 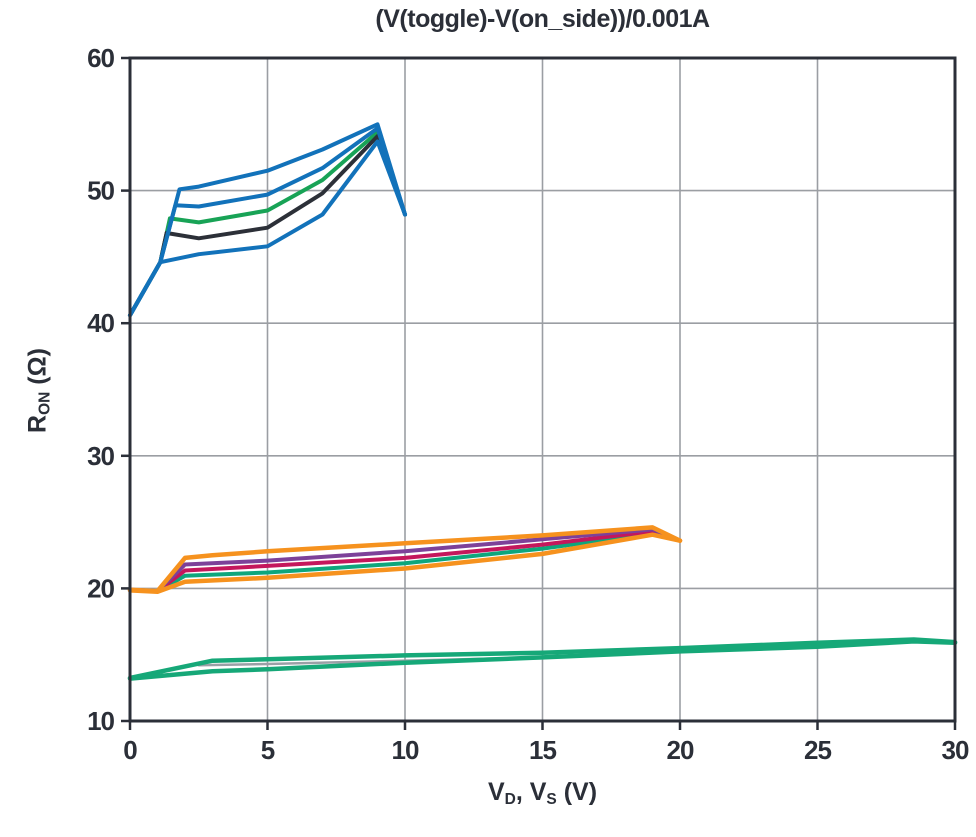 What do you see at coordinates (100, 323) in the screenshot?
I see `y-tick-label: 40` at bounding box center [100, 323].